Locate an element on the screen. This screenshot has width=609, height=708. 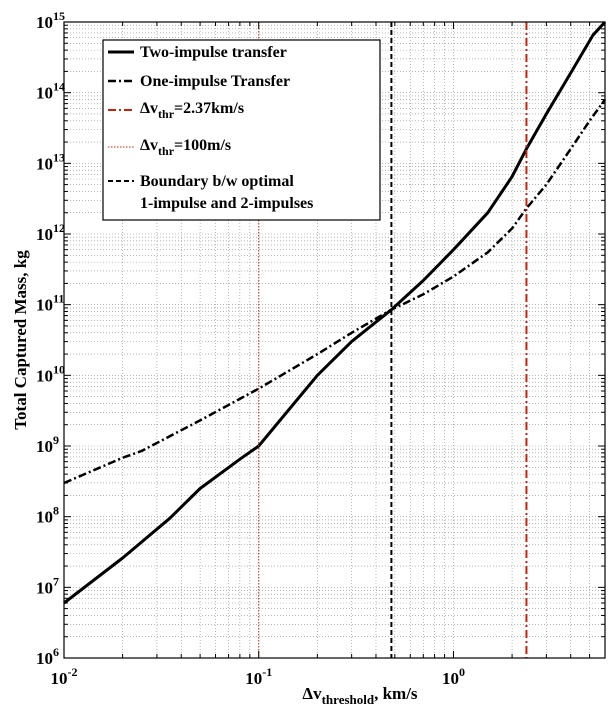
y-tick-label: 10¹⁵ is located at coordinates (50, 20).